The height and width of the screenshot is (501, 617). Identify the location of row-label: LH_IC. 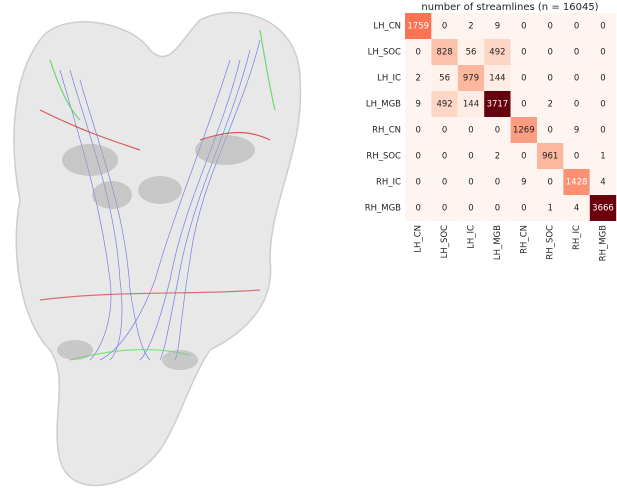
(389, 79).